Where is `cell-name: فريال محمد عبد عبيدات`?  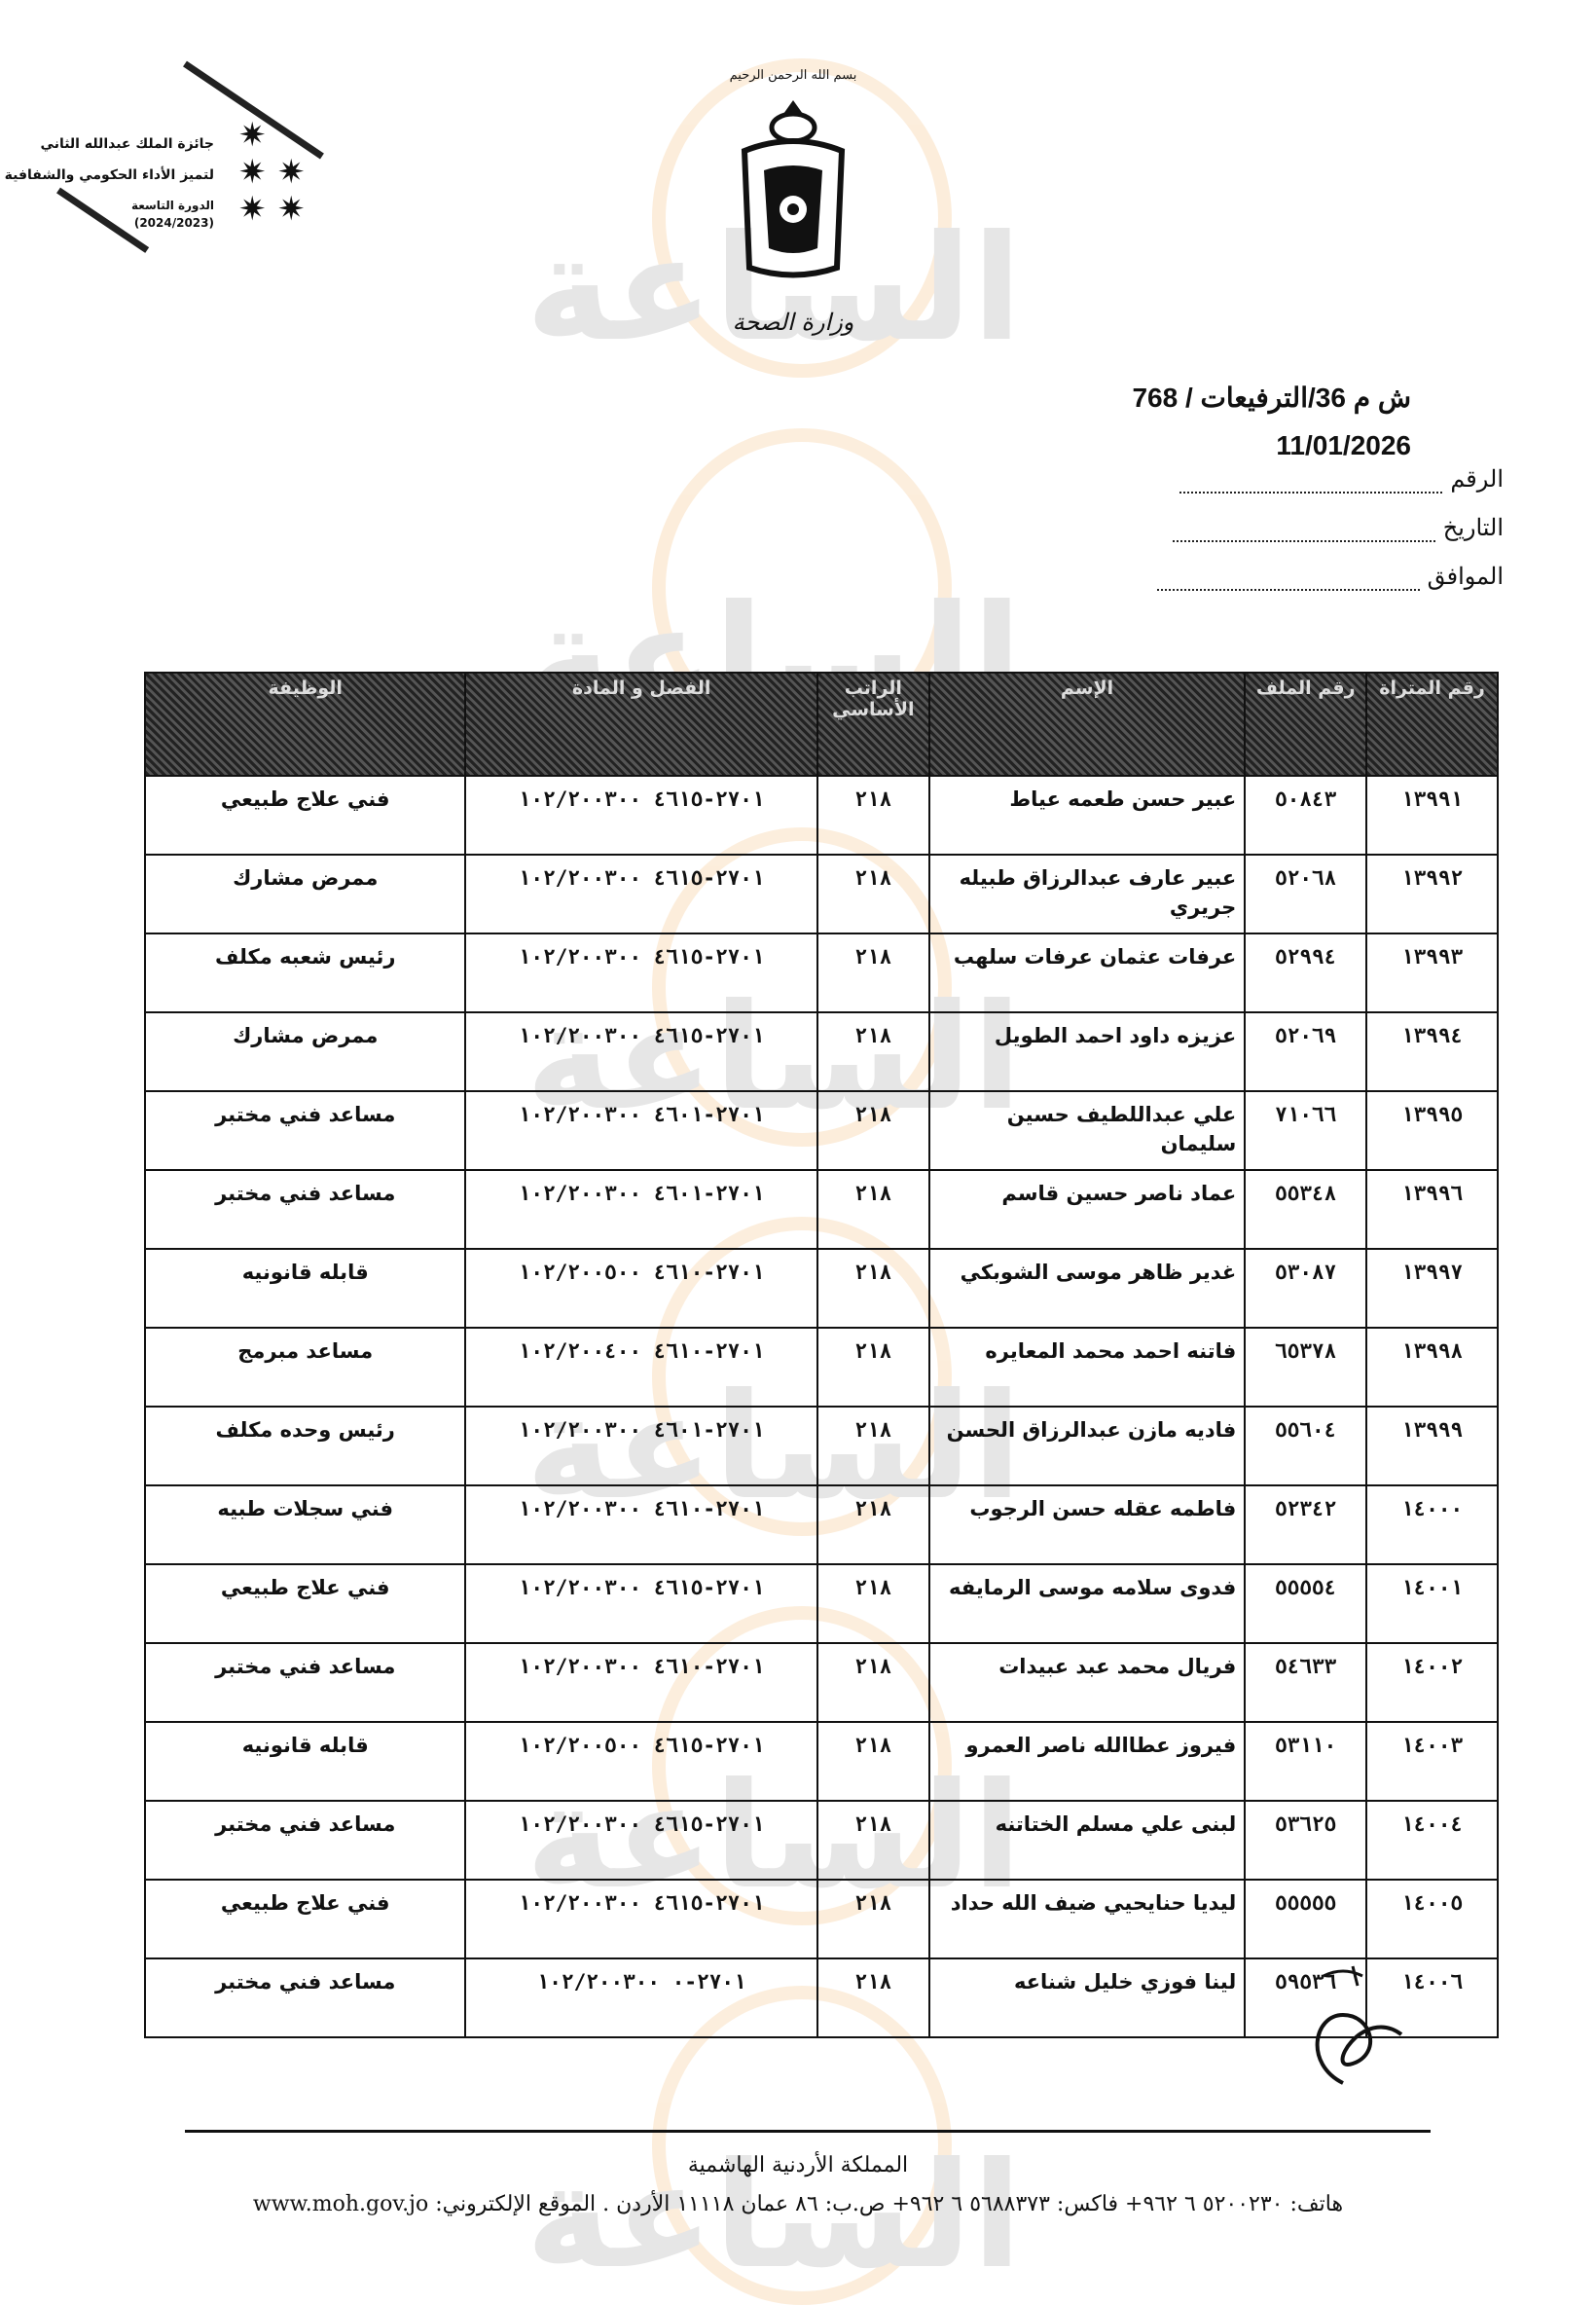
cell-name: فريال محمد عبد عبيدات is located at coordinates (1087, 1683).